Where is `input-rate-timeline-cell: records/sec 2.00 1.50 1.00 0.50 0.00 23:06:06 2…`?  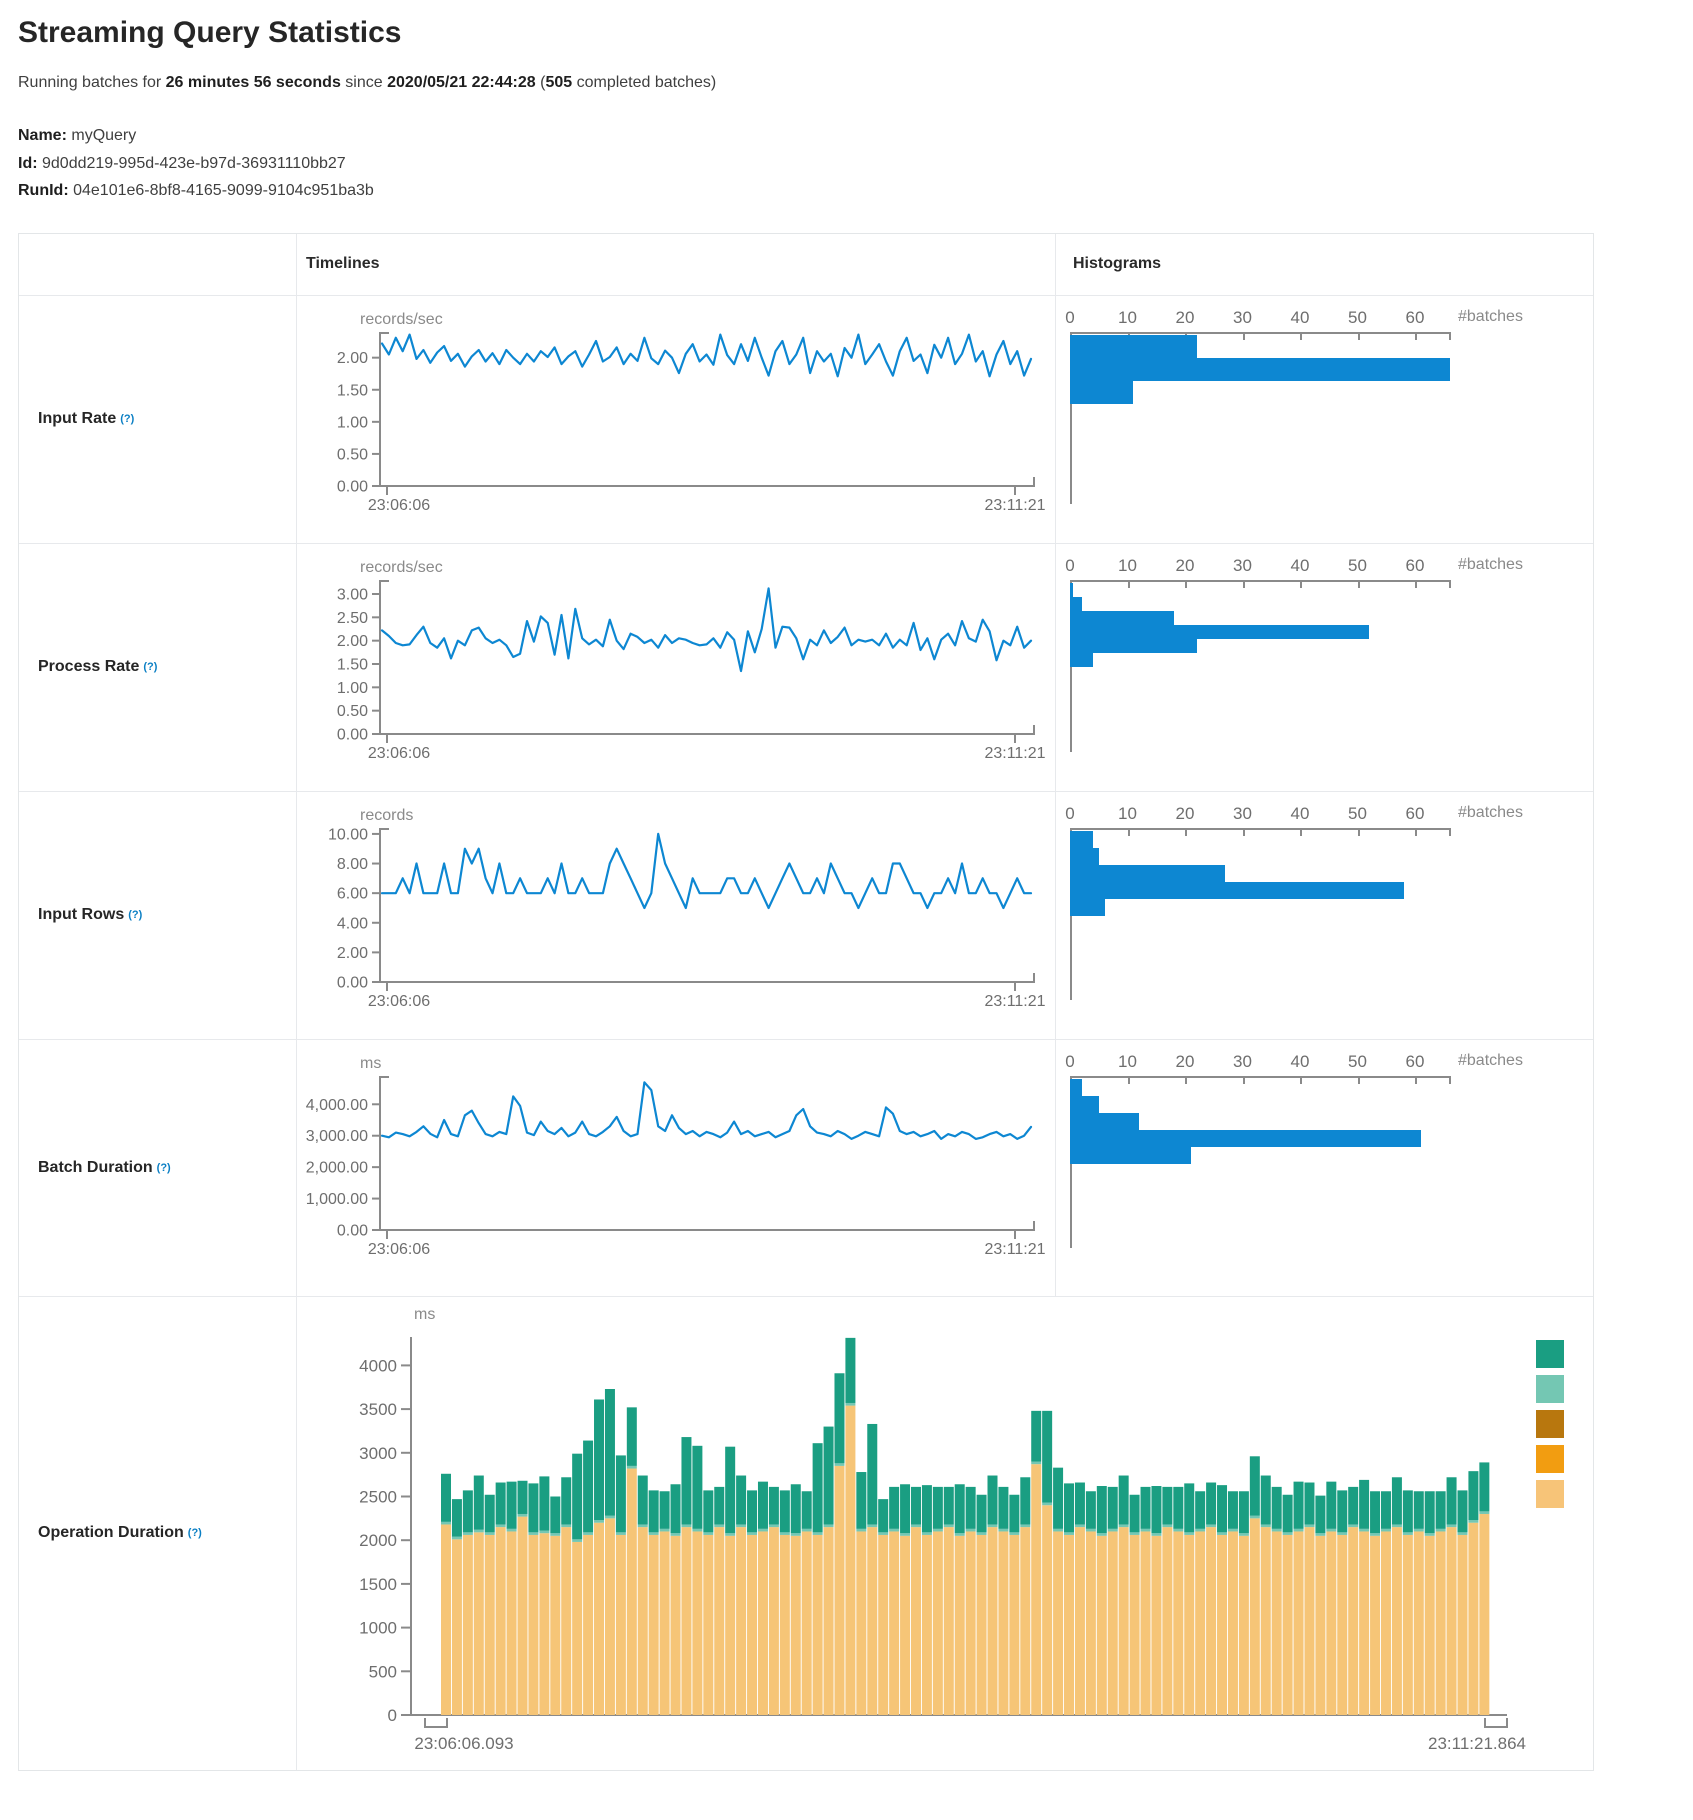
input-rate-timeline-cell: records/sec 2.00 1.50 1.00 0.50 0.00 23:06:06 2… is located at coordinates (675, 418).